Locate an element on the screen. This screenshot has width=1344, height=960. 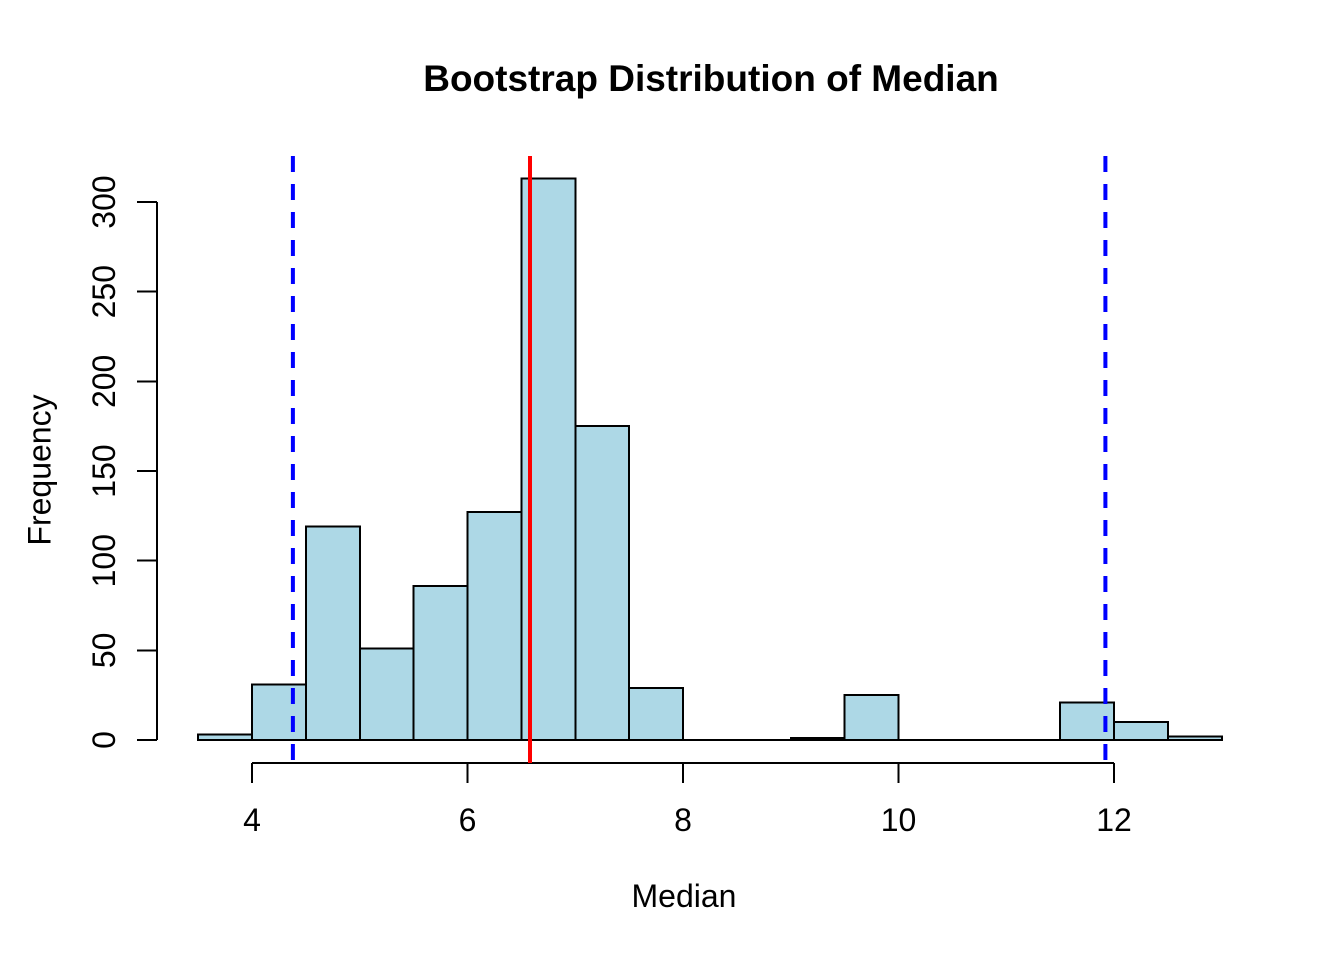
y-tick-label: 150 is located at coordinates (104, 470).